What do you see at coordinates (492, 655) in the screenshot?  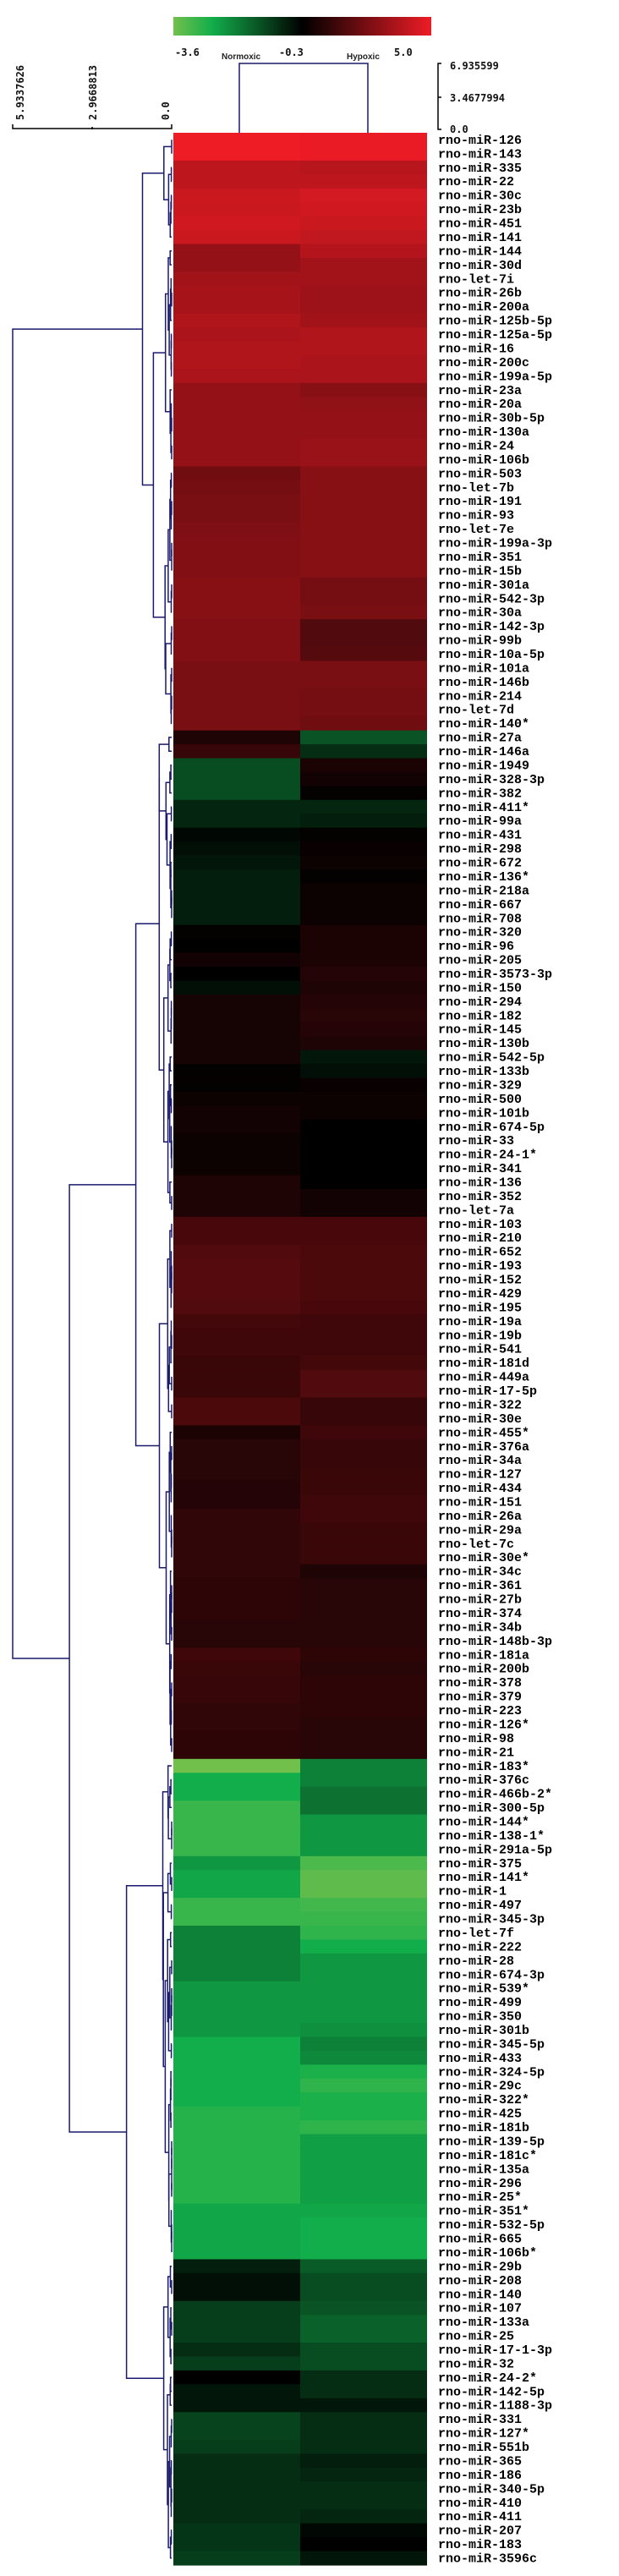 I see `row-label: rno-miR-10a-5p` at bounding box center [492, 655].